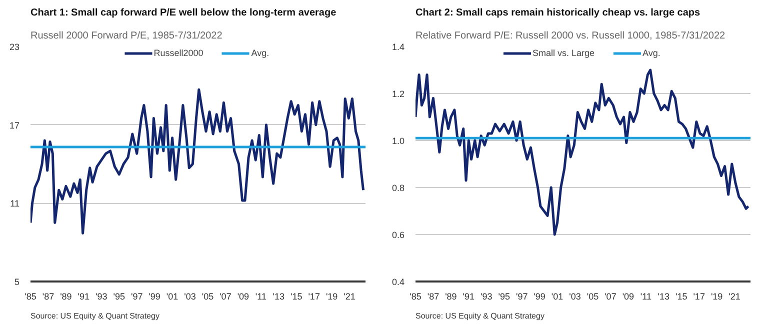 This screenshot has height=330, width=775. What do you see at coordinates (398, 282) in the screenshot?
I see `y-tick-label: 0.4` at bounding box center [398, 282].